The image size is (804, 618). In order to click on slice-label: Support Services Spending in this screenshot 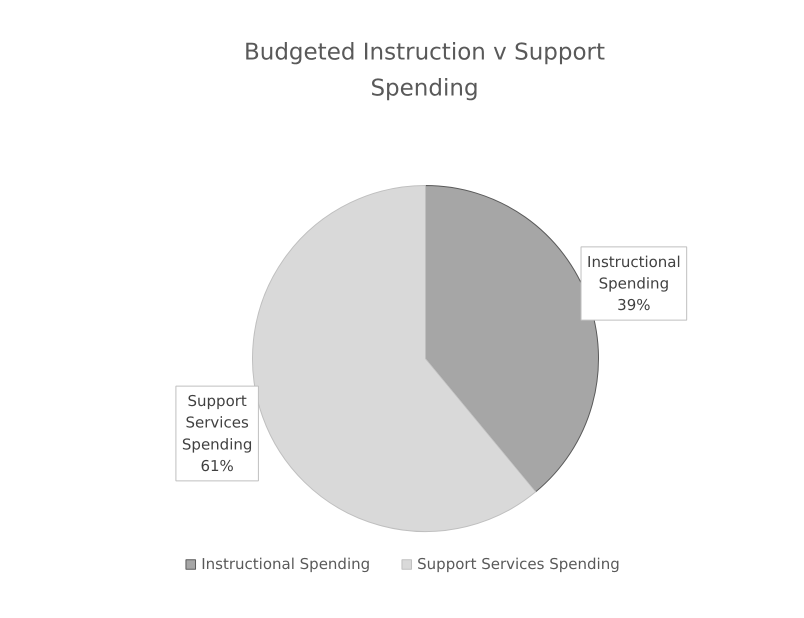, I will do `click(217, 423)`.